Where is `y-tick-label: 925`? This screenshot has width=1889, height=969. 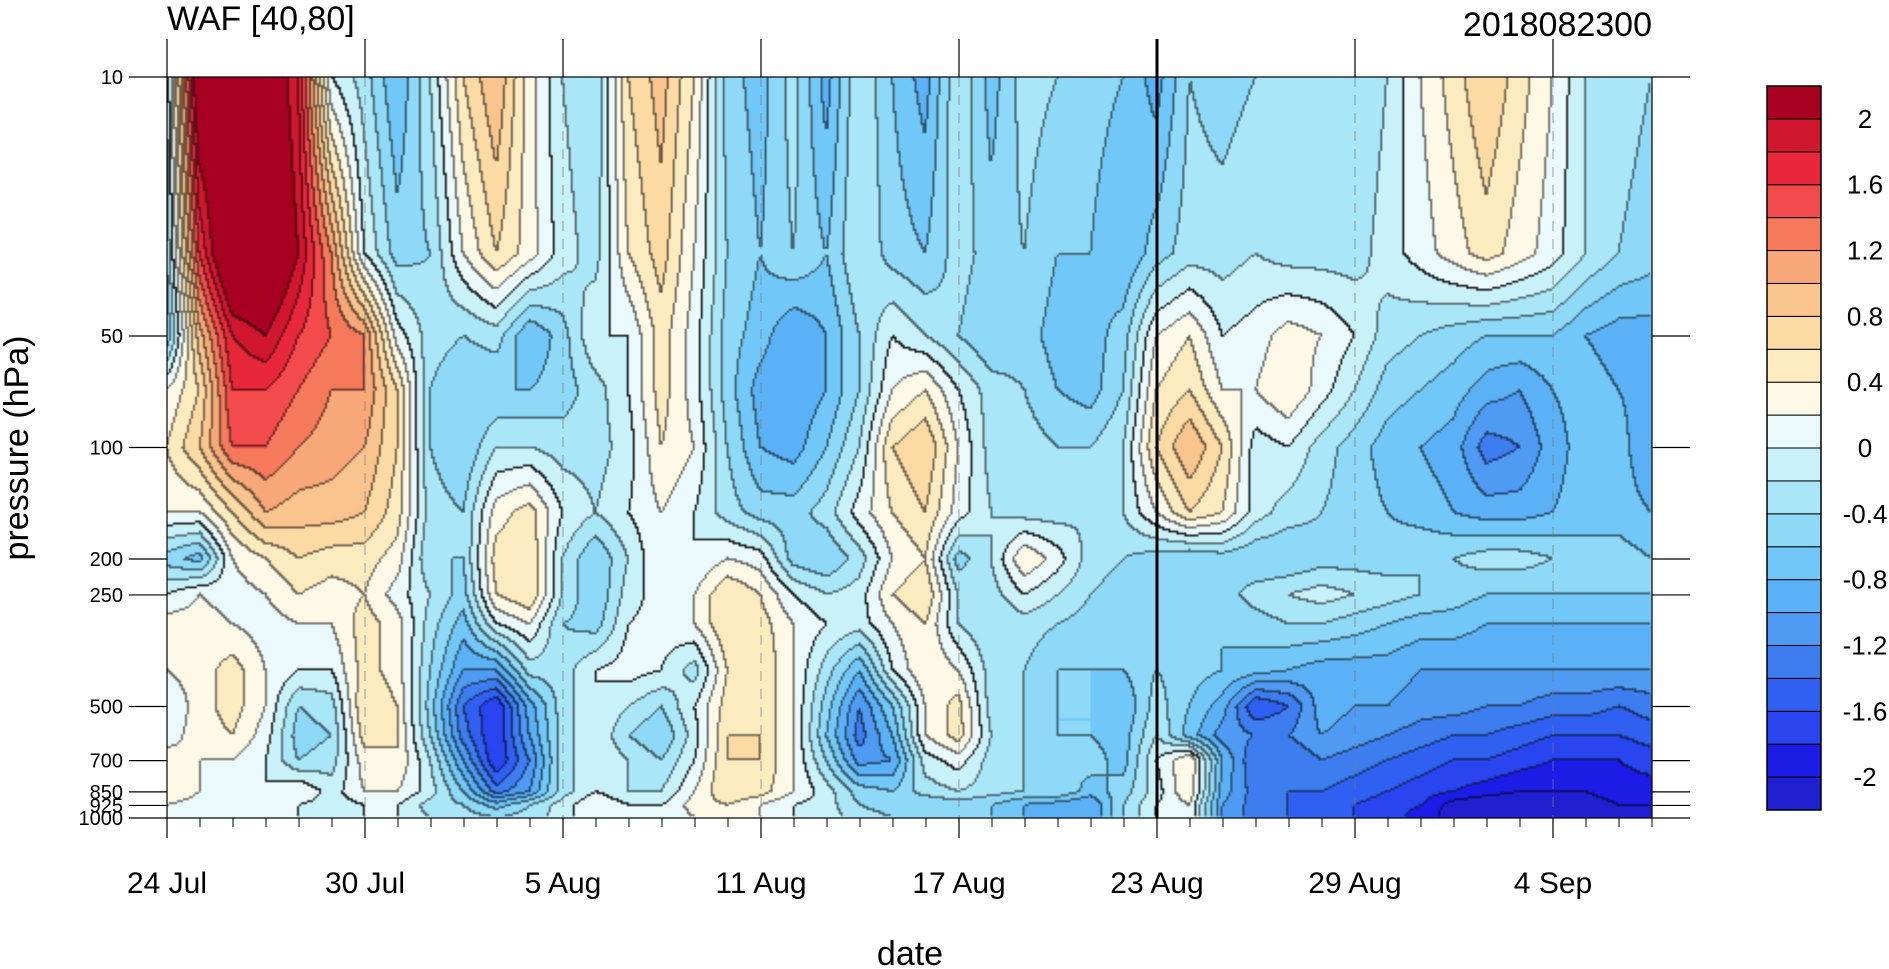 y-tick-label: 925 is located at coordinates (106, 806).